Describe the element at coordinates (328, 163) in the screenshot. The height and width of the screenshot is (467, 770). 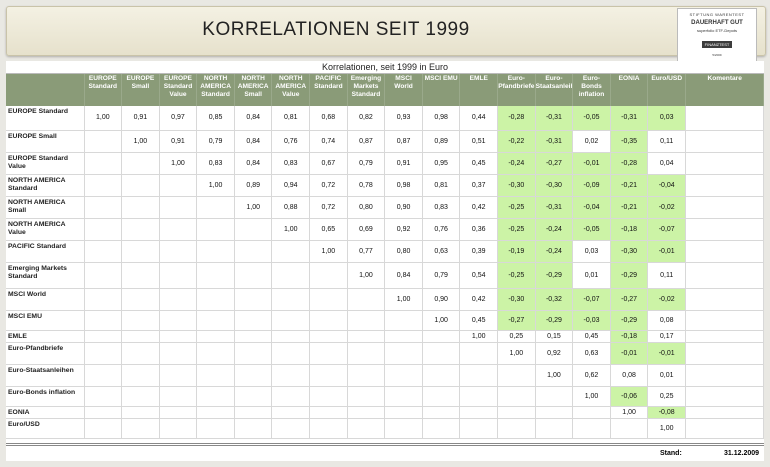
I see `correlation-cell: 0,67` at that location.